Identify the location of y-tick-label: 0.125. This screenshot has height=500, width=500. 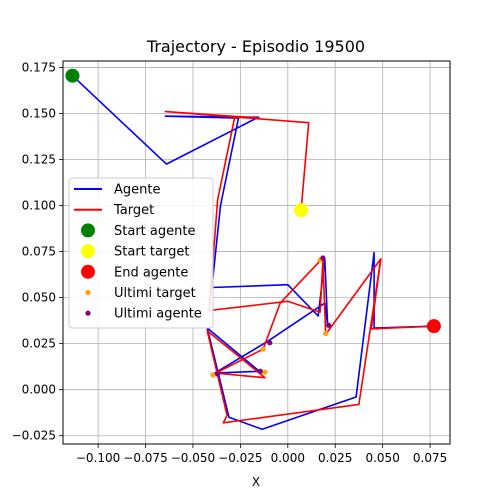
(39, 160).